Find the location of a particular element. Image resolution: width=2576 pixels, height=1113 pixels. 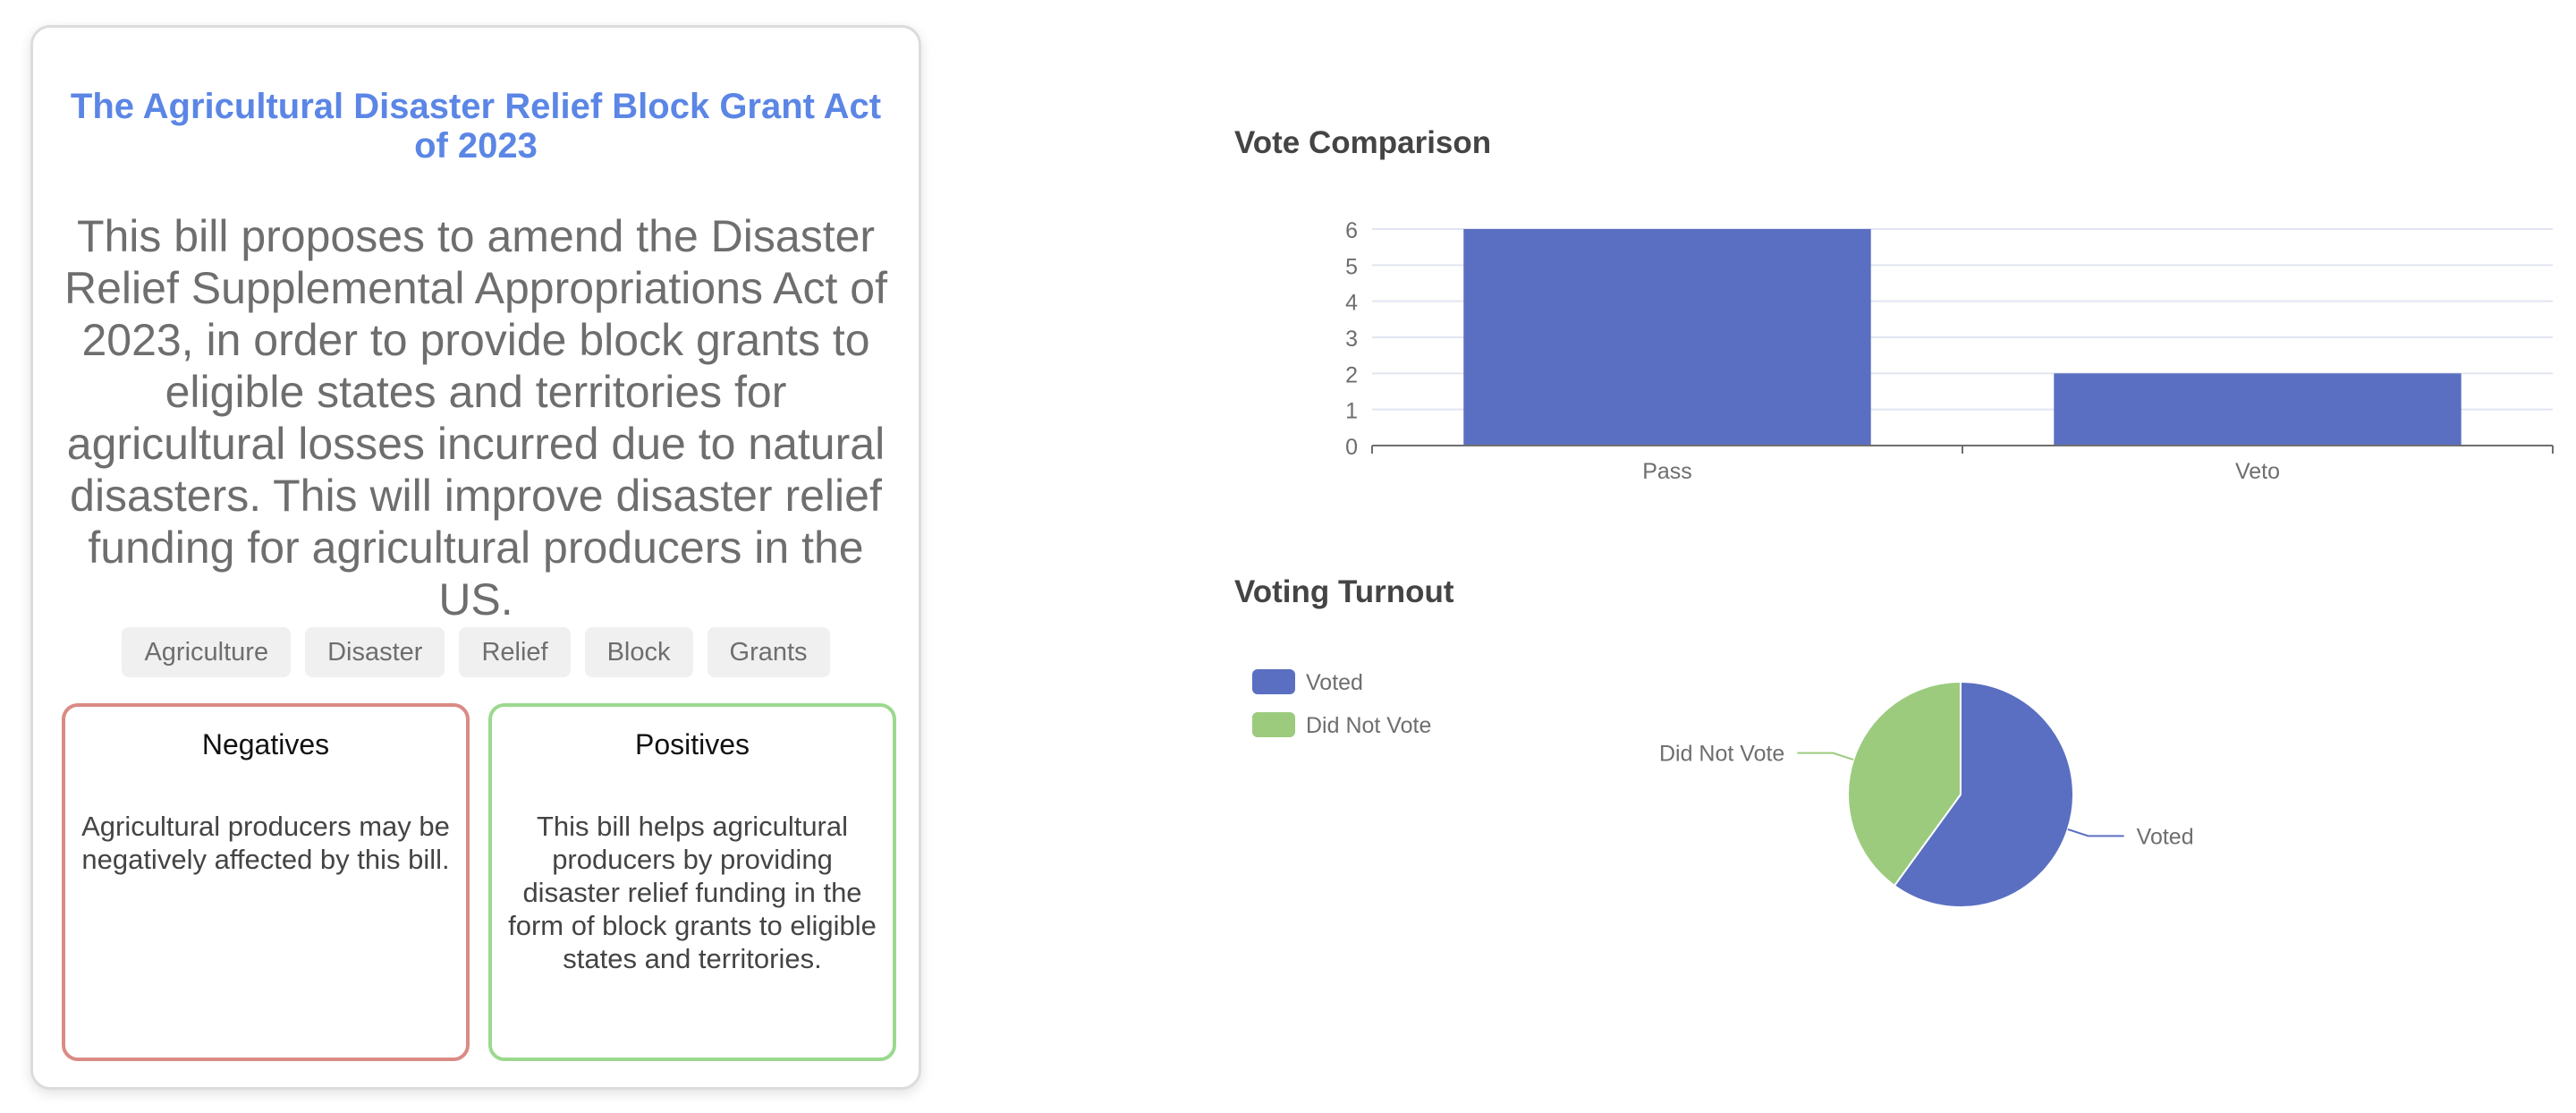

y-tick-label: 3 is located at coordinates (1351, 339).